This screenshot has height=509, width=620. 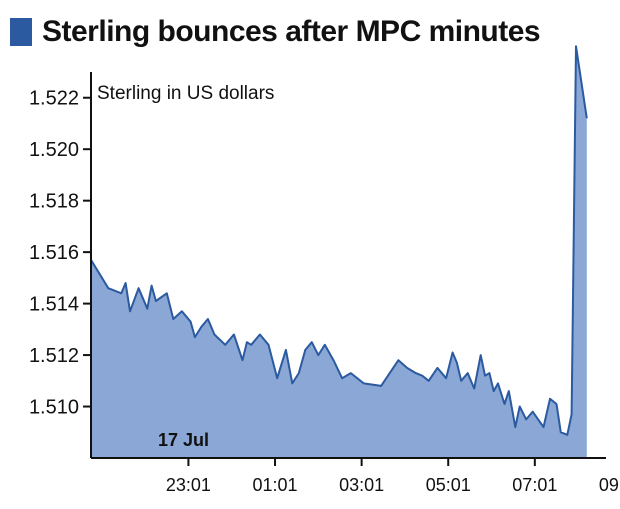 What do you see at coordinates (534, 485) in the screenshot?
I see `x-tick-label: 07:01` at bounding box center [534, 485].